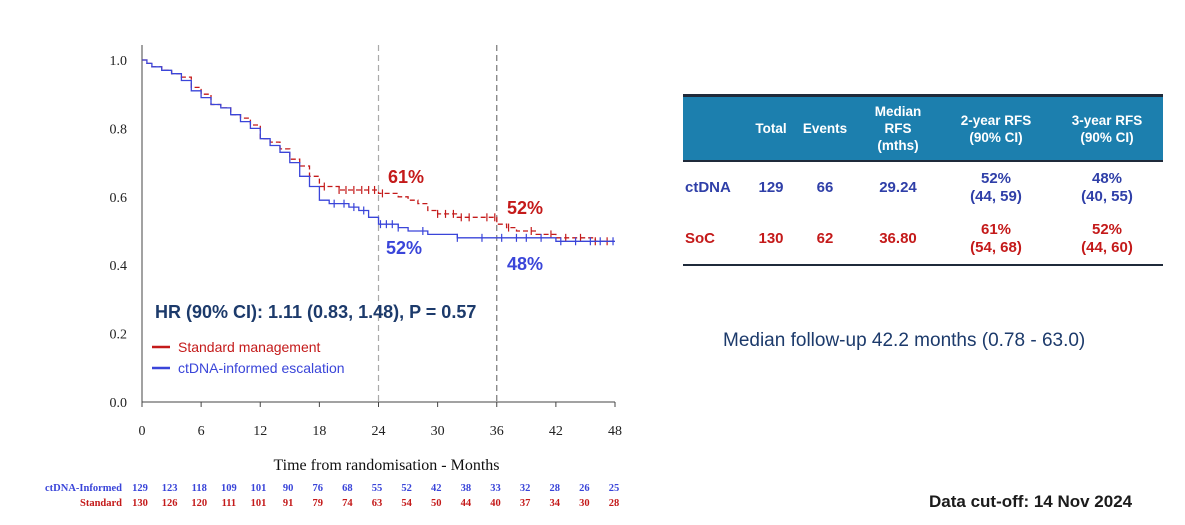  What do you see at coordinates (700, 238) in the screenshot?
I see `row-label: SoC` at bounding box center [700, 238].